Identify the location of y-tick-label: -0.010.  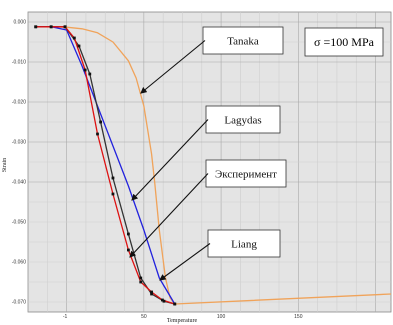
(19, 63).